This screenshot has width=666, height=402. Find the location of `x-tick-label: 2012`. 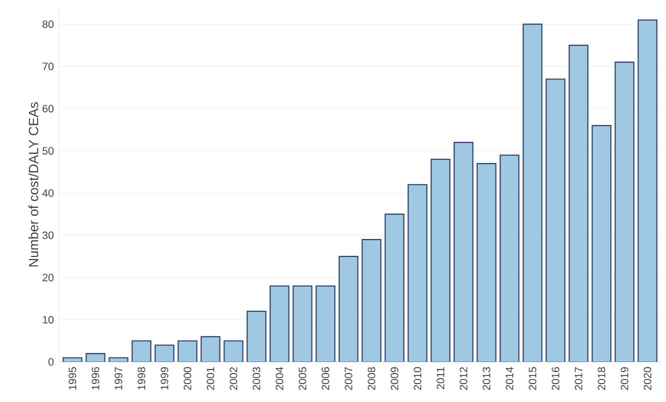

x-tick-label: 2012 is located at coordinates (464, 378).